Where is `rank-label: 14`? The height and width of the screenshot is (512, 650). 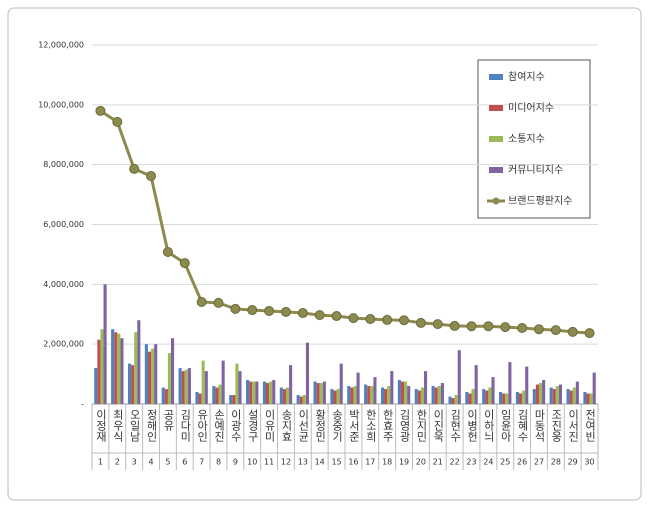 rank-label: 14 is located at coordinates (320, 462).